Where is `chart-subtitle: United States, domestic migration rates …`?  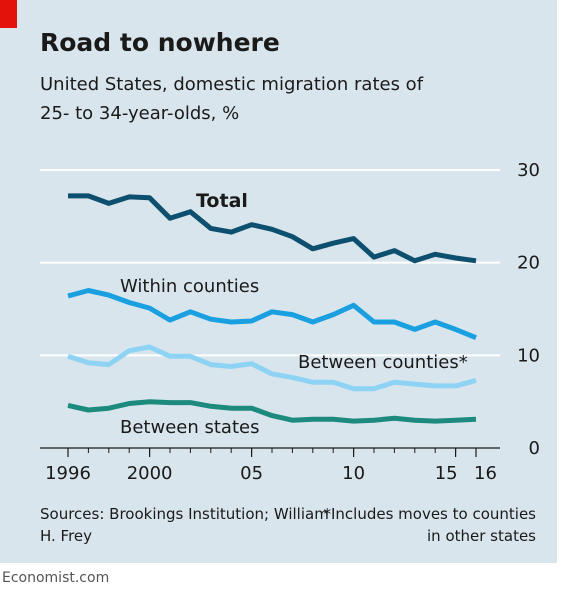
chart-subtitle: United States, domestic migration rates … is located at coordinates (232, 99).